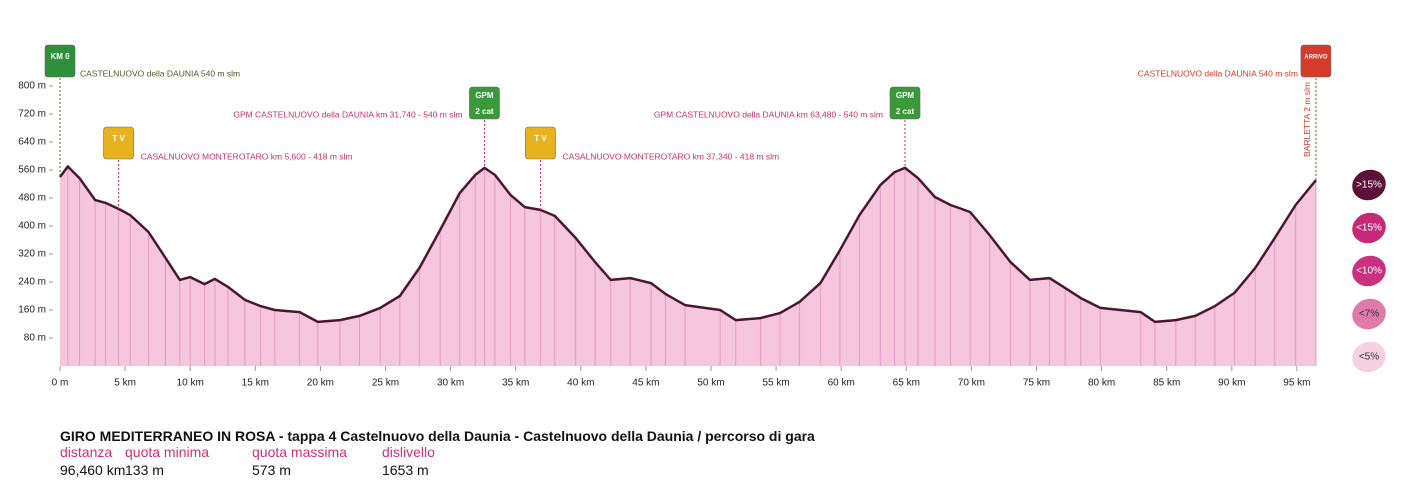  Describe the element at coordinates (60, 383) in the screenshot. I see `x-tick-label: 0 m` at that location.